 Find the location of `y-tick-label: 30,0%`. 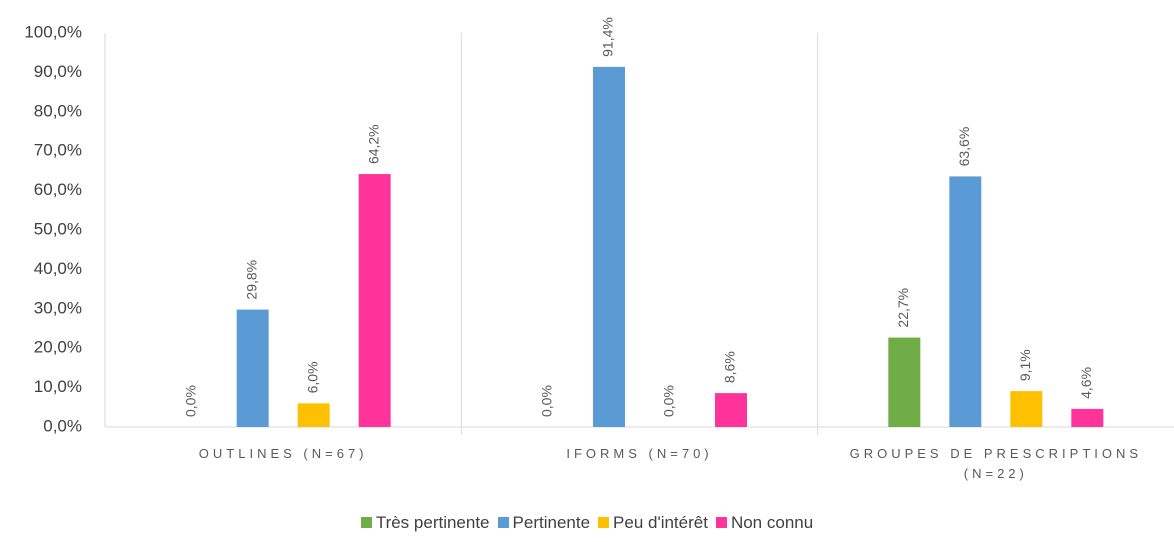

y-tick-label: 30,0% is located at coordinates (58, 307).